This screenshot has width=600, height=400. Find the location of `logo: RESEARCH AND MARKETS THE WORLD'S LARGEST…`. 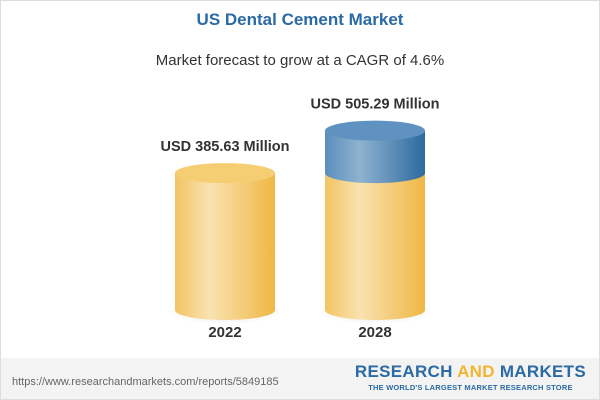

logo: RESEARCH AND MARKETS THE WORLD'S LARGEST… is located at coordinates (470, 377).